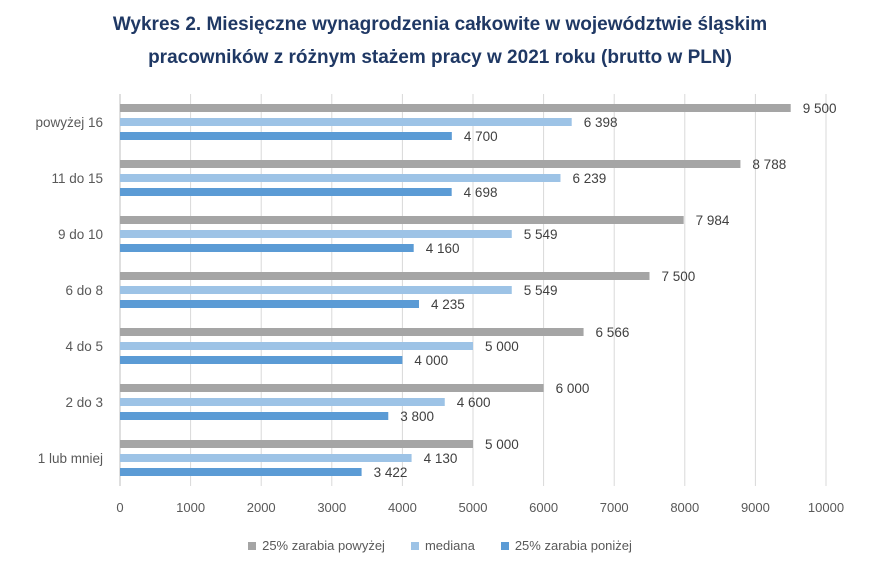  What do you see at coordinates (323, 545) in the screenshot?
I see `legend-label: 25% zarabia powyżej` at bounding box center [323, 545].